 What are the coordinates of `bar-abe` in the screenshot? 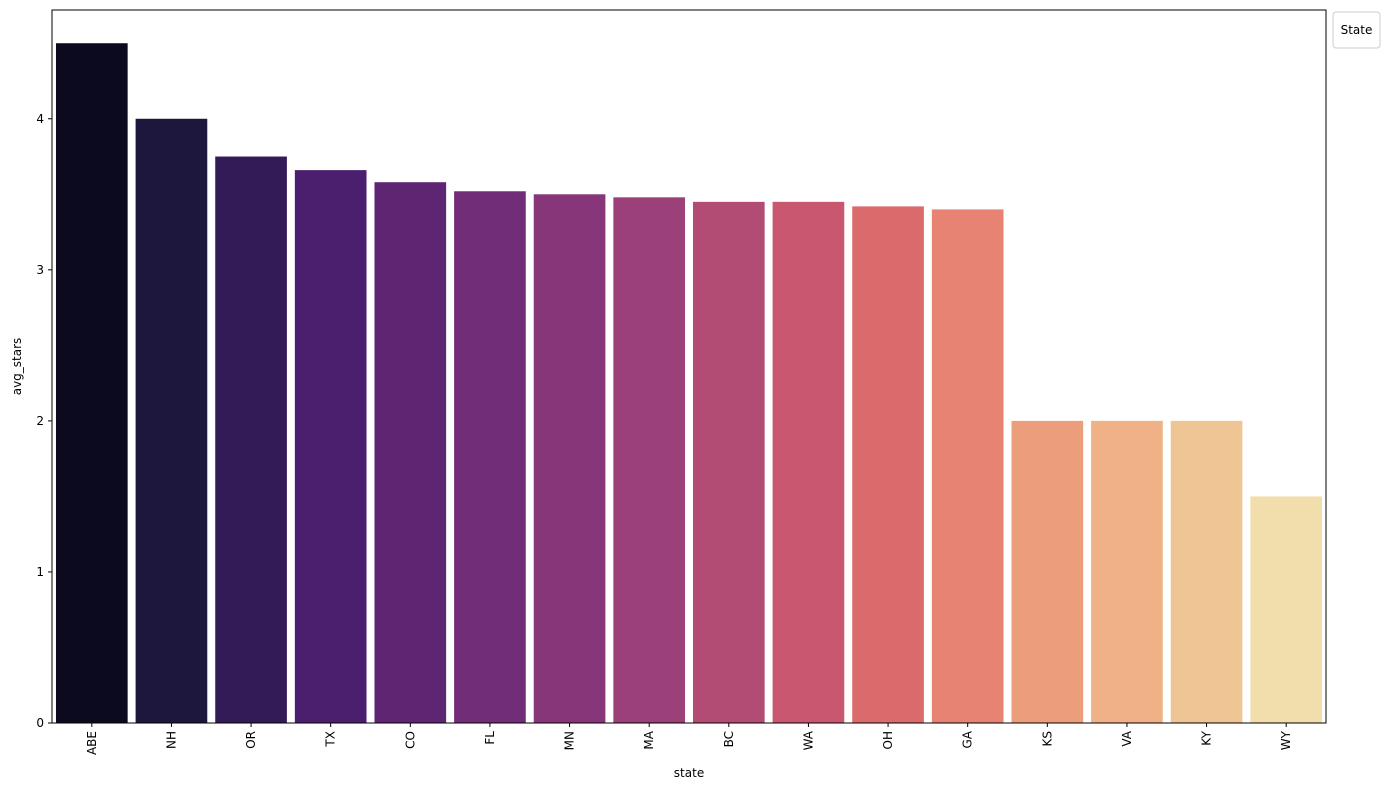 It's located at (91, 383).